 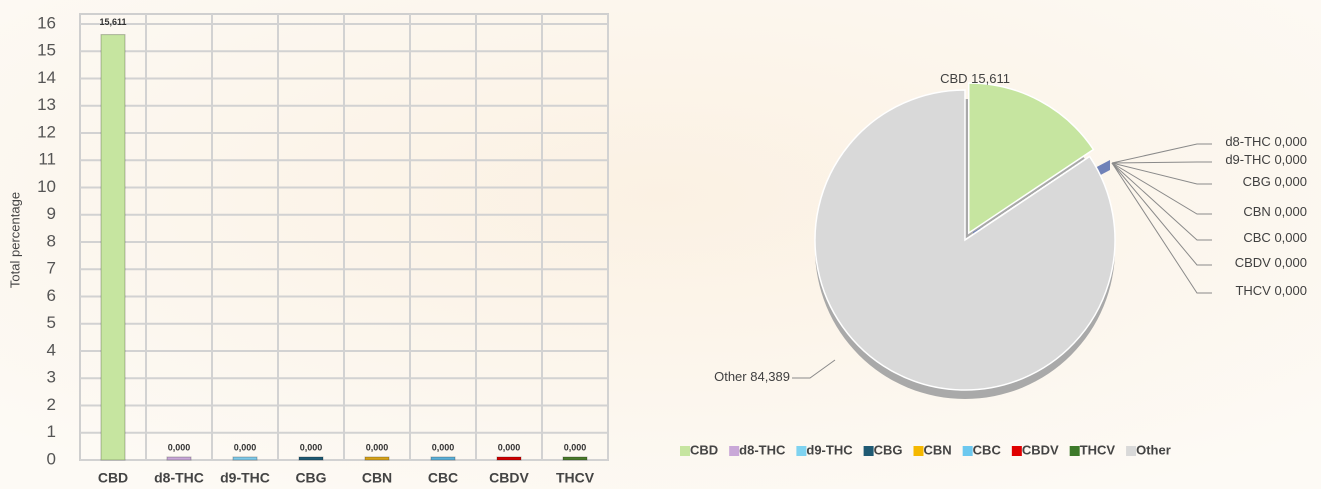 I want to click on y-tick-label: 0, so click(x=51, y=458).